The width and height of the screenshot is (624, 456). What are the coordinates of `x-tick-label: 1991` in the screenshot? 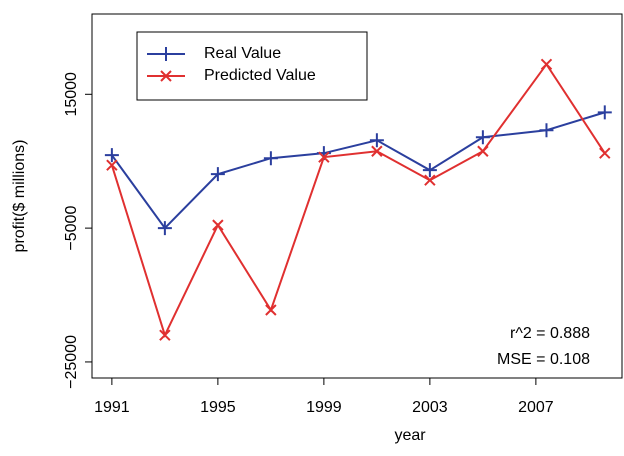 It's located at (112, 407).